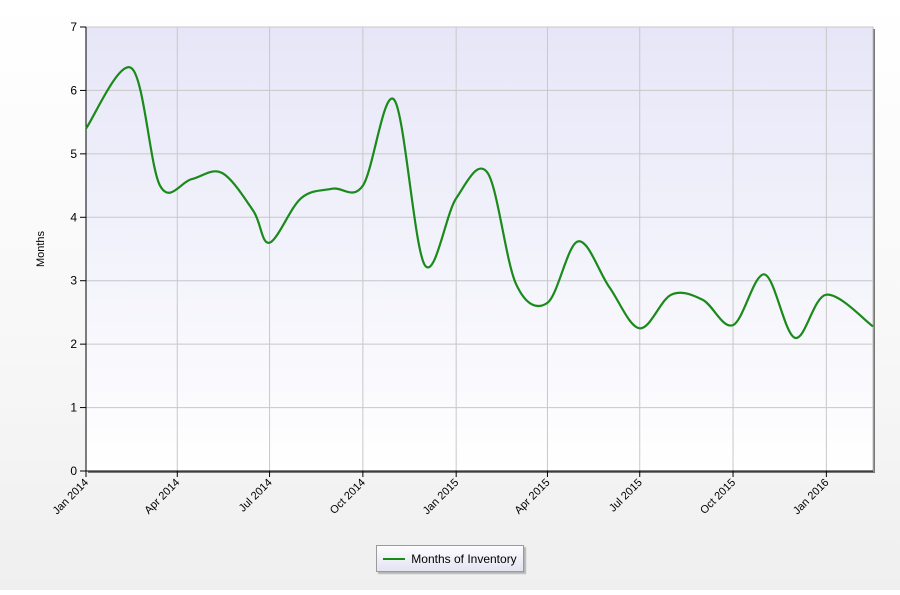  I want to click on y-tick-label: 6, so click(73, 90).